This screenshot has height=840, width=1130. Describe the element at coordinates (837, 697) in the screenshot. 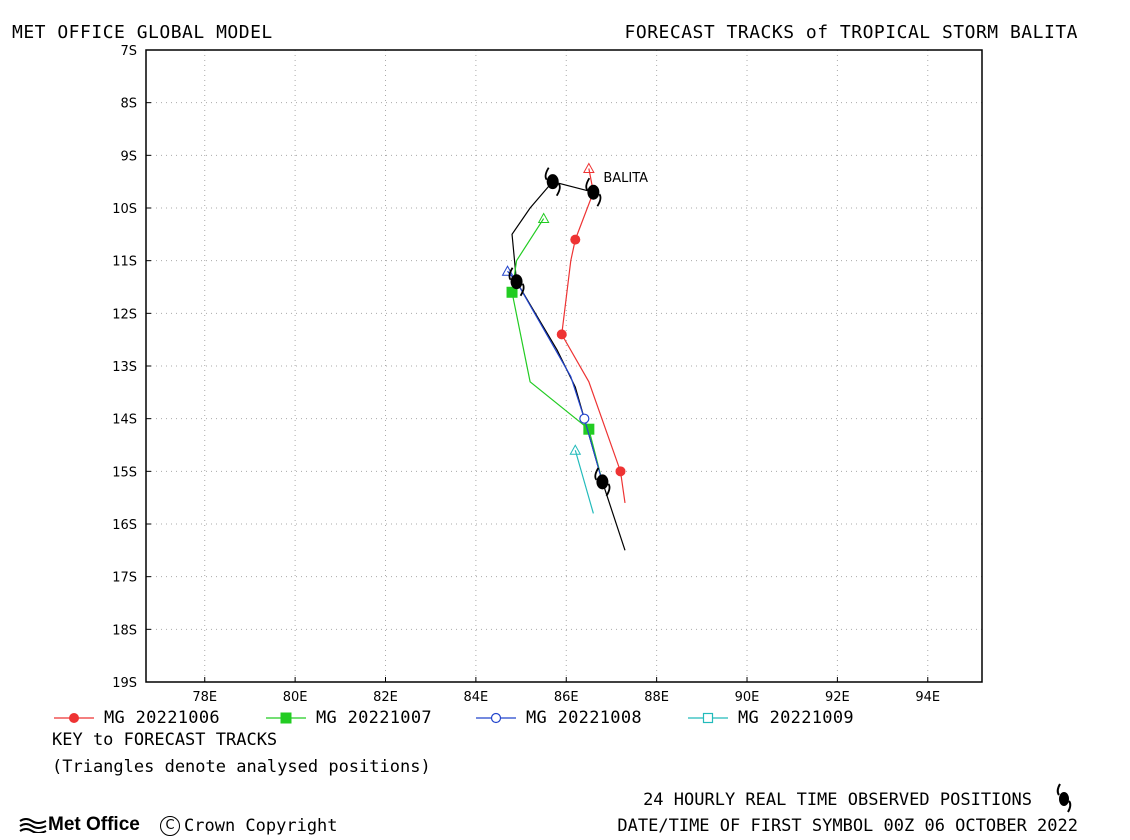

I see `lon-tick-label: 92E` at that location.